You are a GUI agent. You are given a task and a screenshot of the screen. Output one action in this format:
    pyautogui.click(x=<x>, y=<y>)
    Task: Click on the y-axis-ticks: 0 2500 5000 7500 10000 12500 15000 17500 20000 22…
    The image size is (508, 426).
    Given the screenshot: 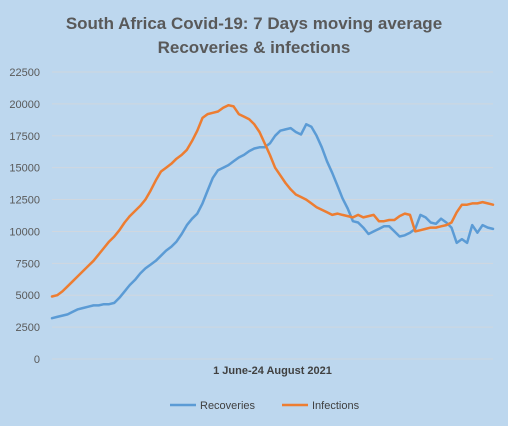 What is the action you would take?
    pyautogui.click(x=24, y=216)
    